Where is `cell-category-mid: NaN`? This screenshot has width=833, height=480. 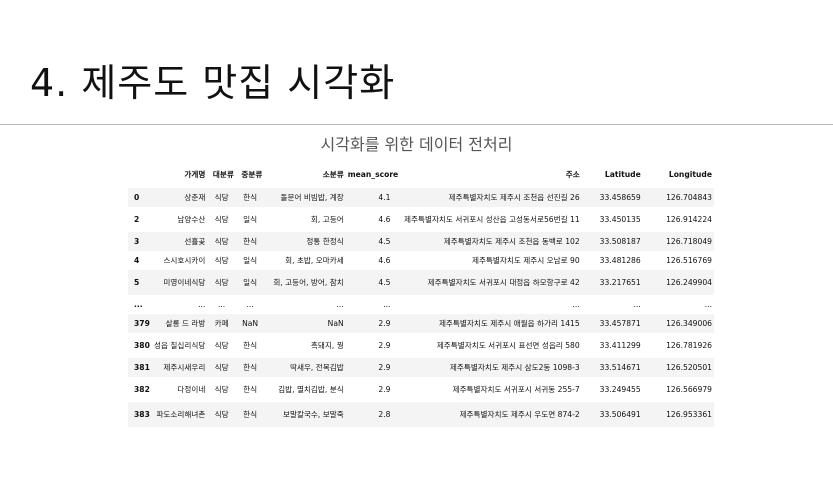 cell-category-mid: NaN is located at coordinates (250, 323).